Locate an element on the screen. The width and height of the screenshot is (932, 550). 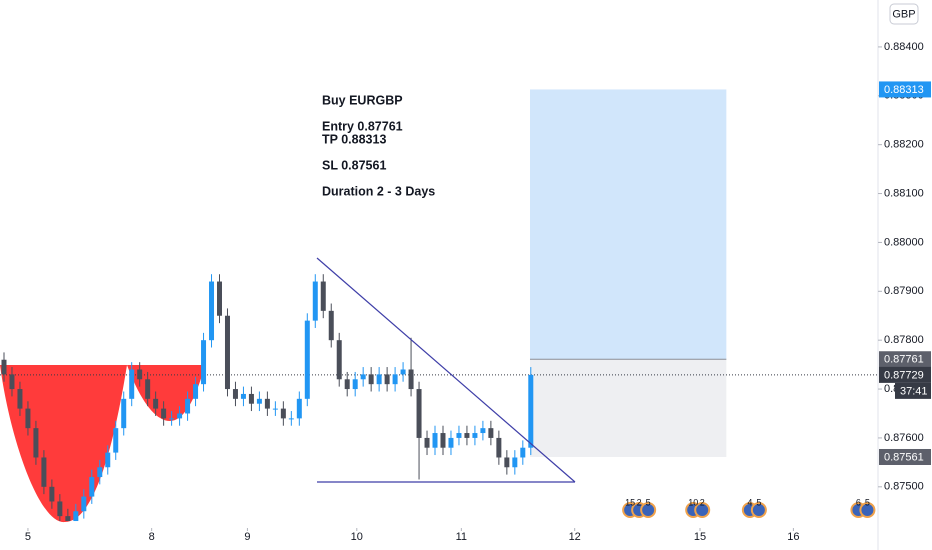
event-label: 10 is located at coordinates (693, 502).